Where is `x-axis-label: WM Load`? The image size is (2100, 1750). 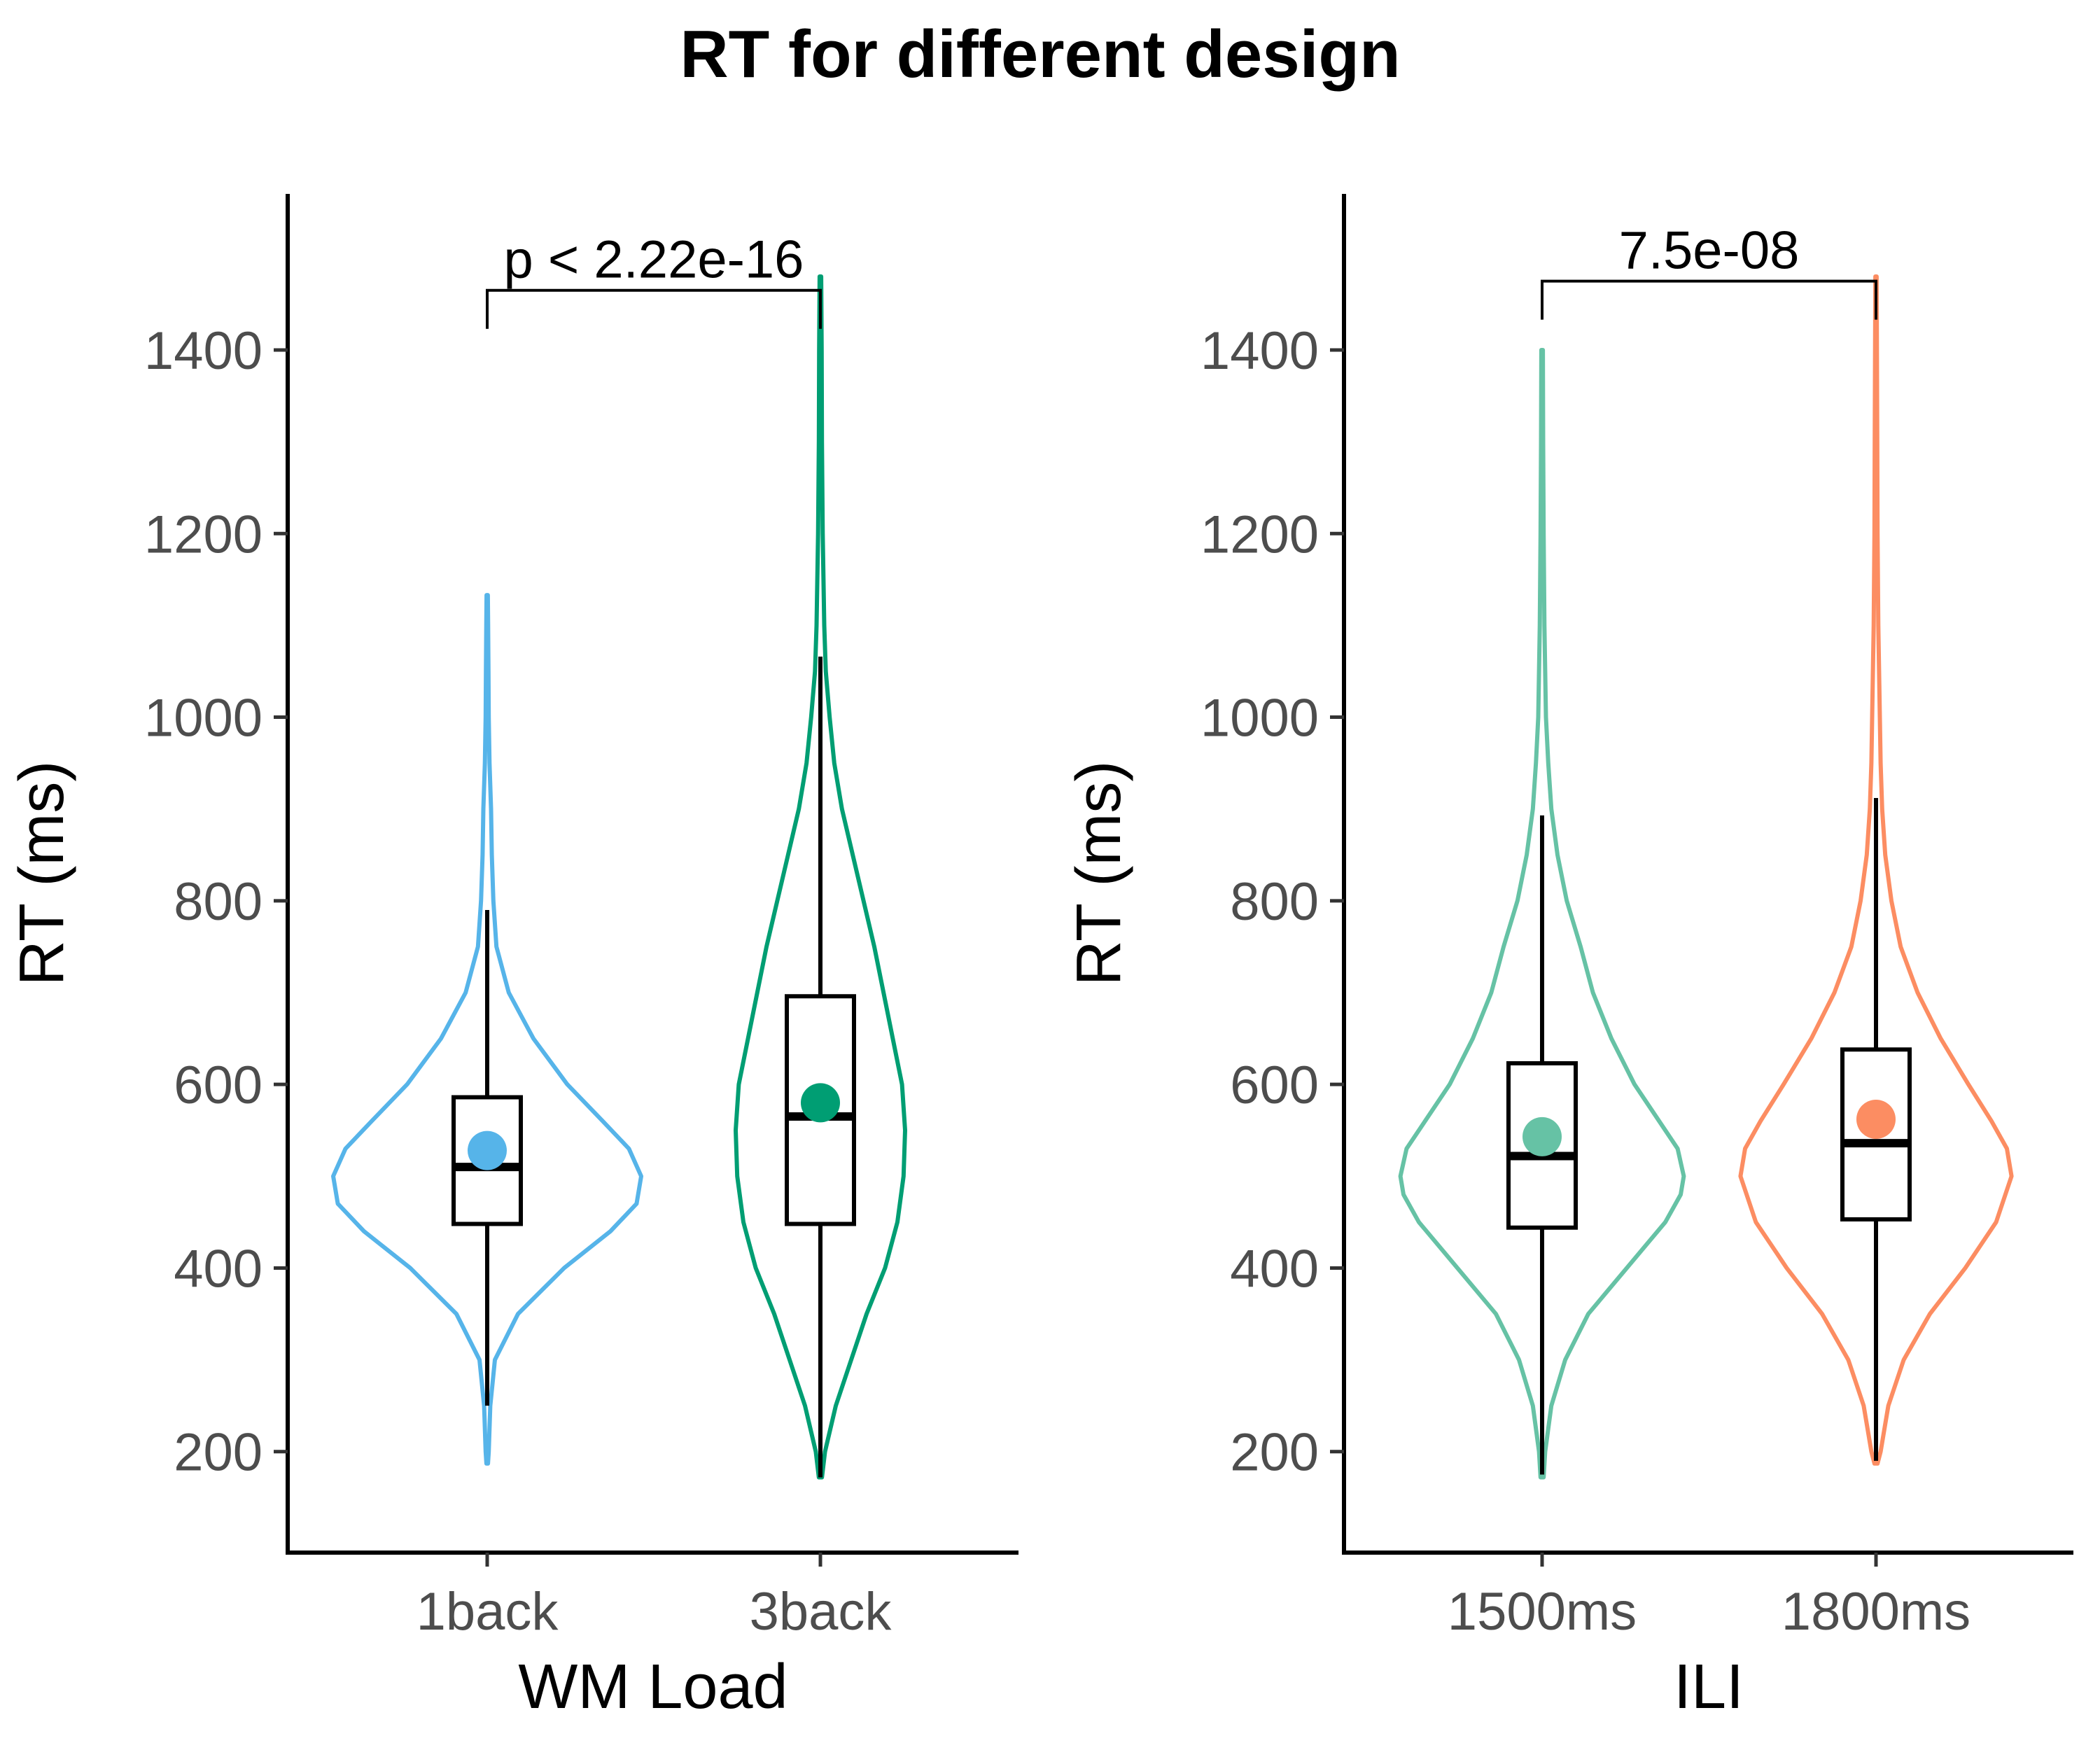 x-axis-label: WM Load is located at coordinates (653, 1687).